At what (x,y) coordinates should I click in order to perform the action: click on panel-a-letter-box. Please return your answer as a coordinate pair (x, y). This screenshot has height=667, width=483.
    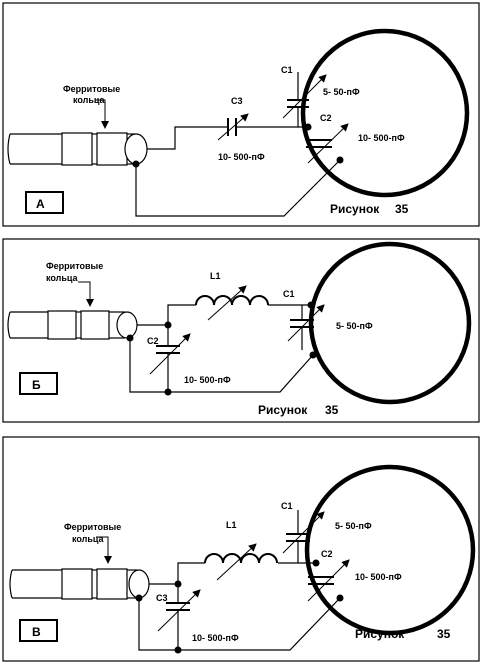
    Looking at the image, I should click on (44, 202).